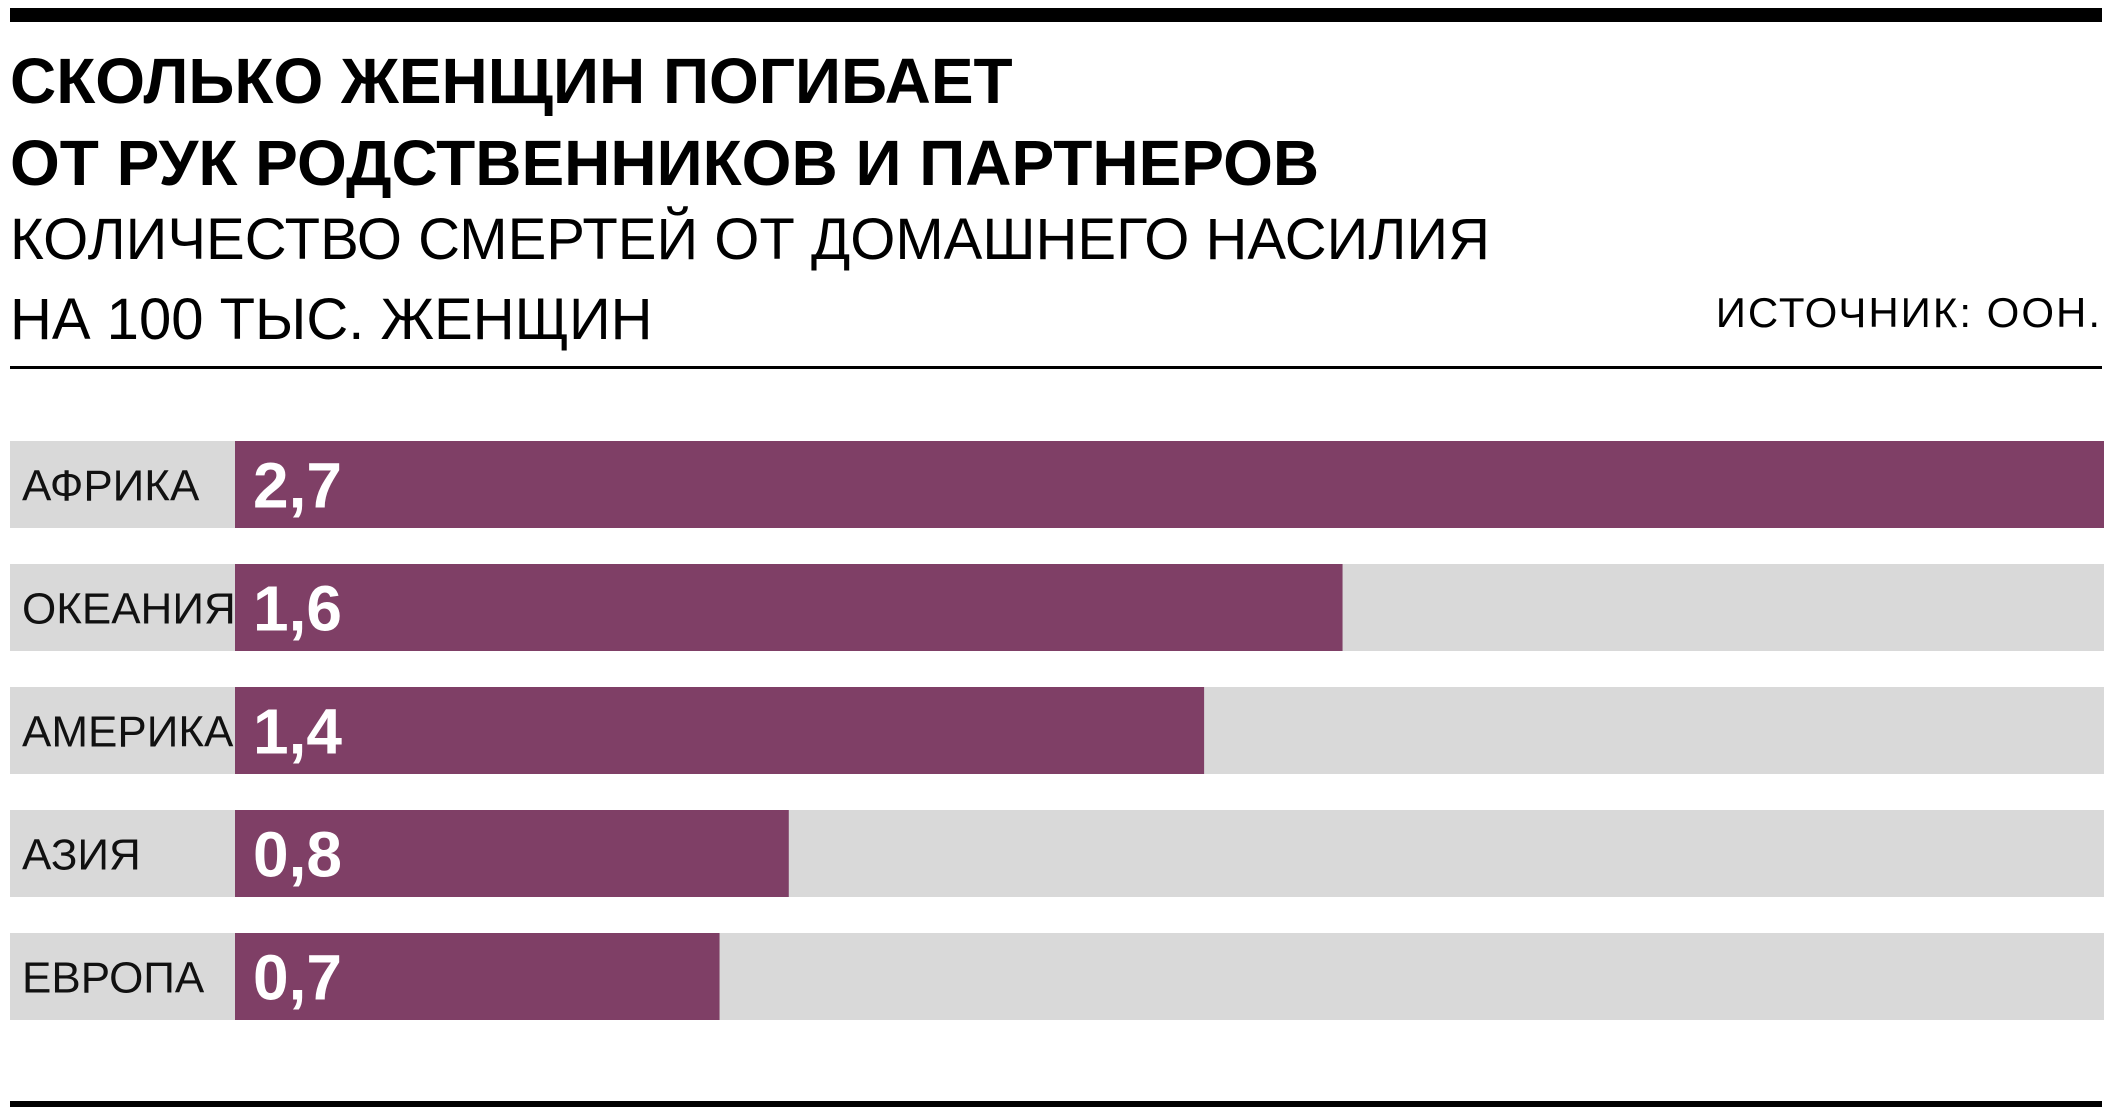  Describe the element at coordinates (297, 732) in the screenshot. I see `value-label-2: 1,4` at that location.